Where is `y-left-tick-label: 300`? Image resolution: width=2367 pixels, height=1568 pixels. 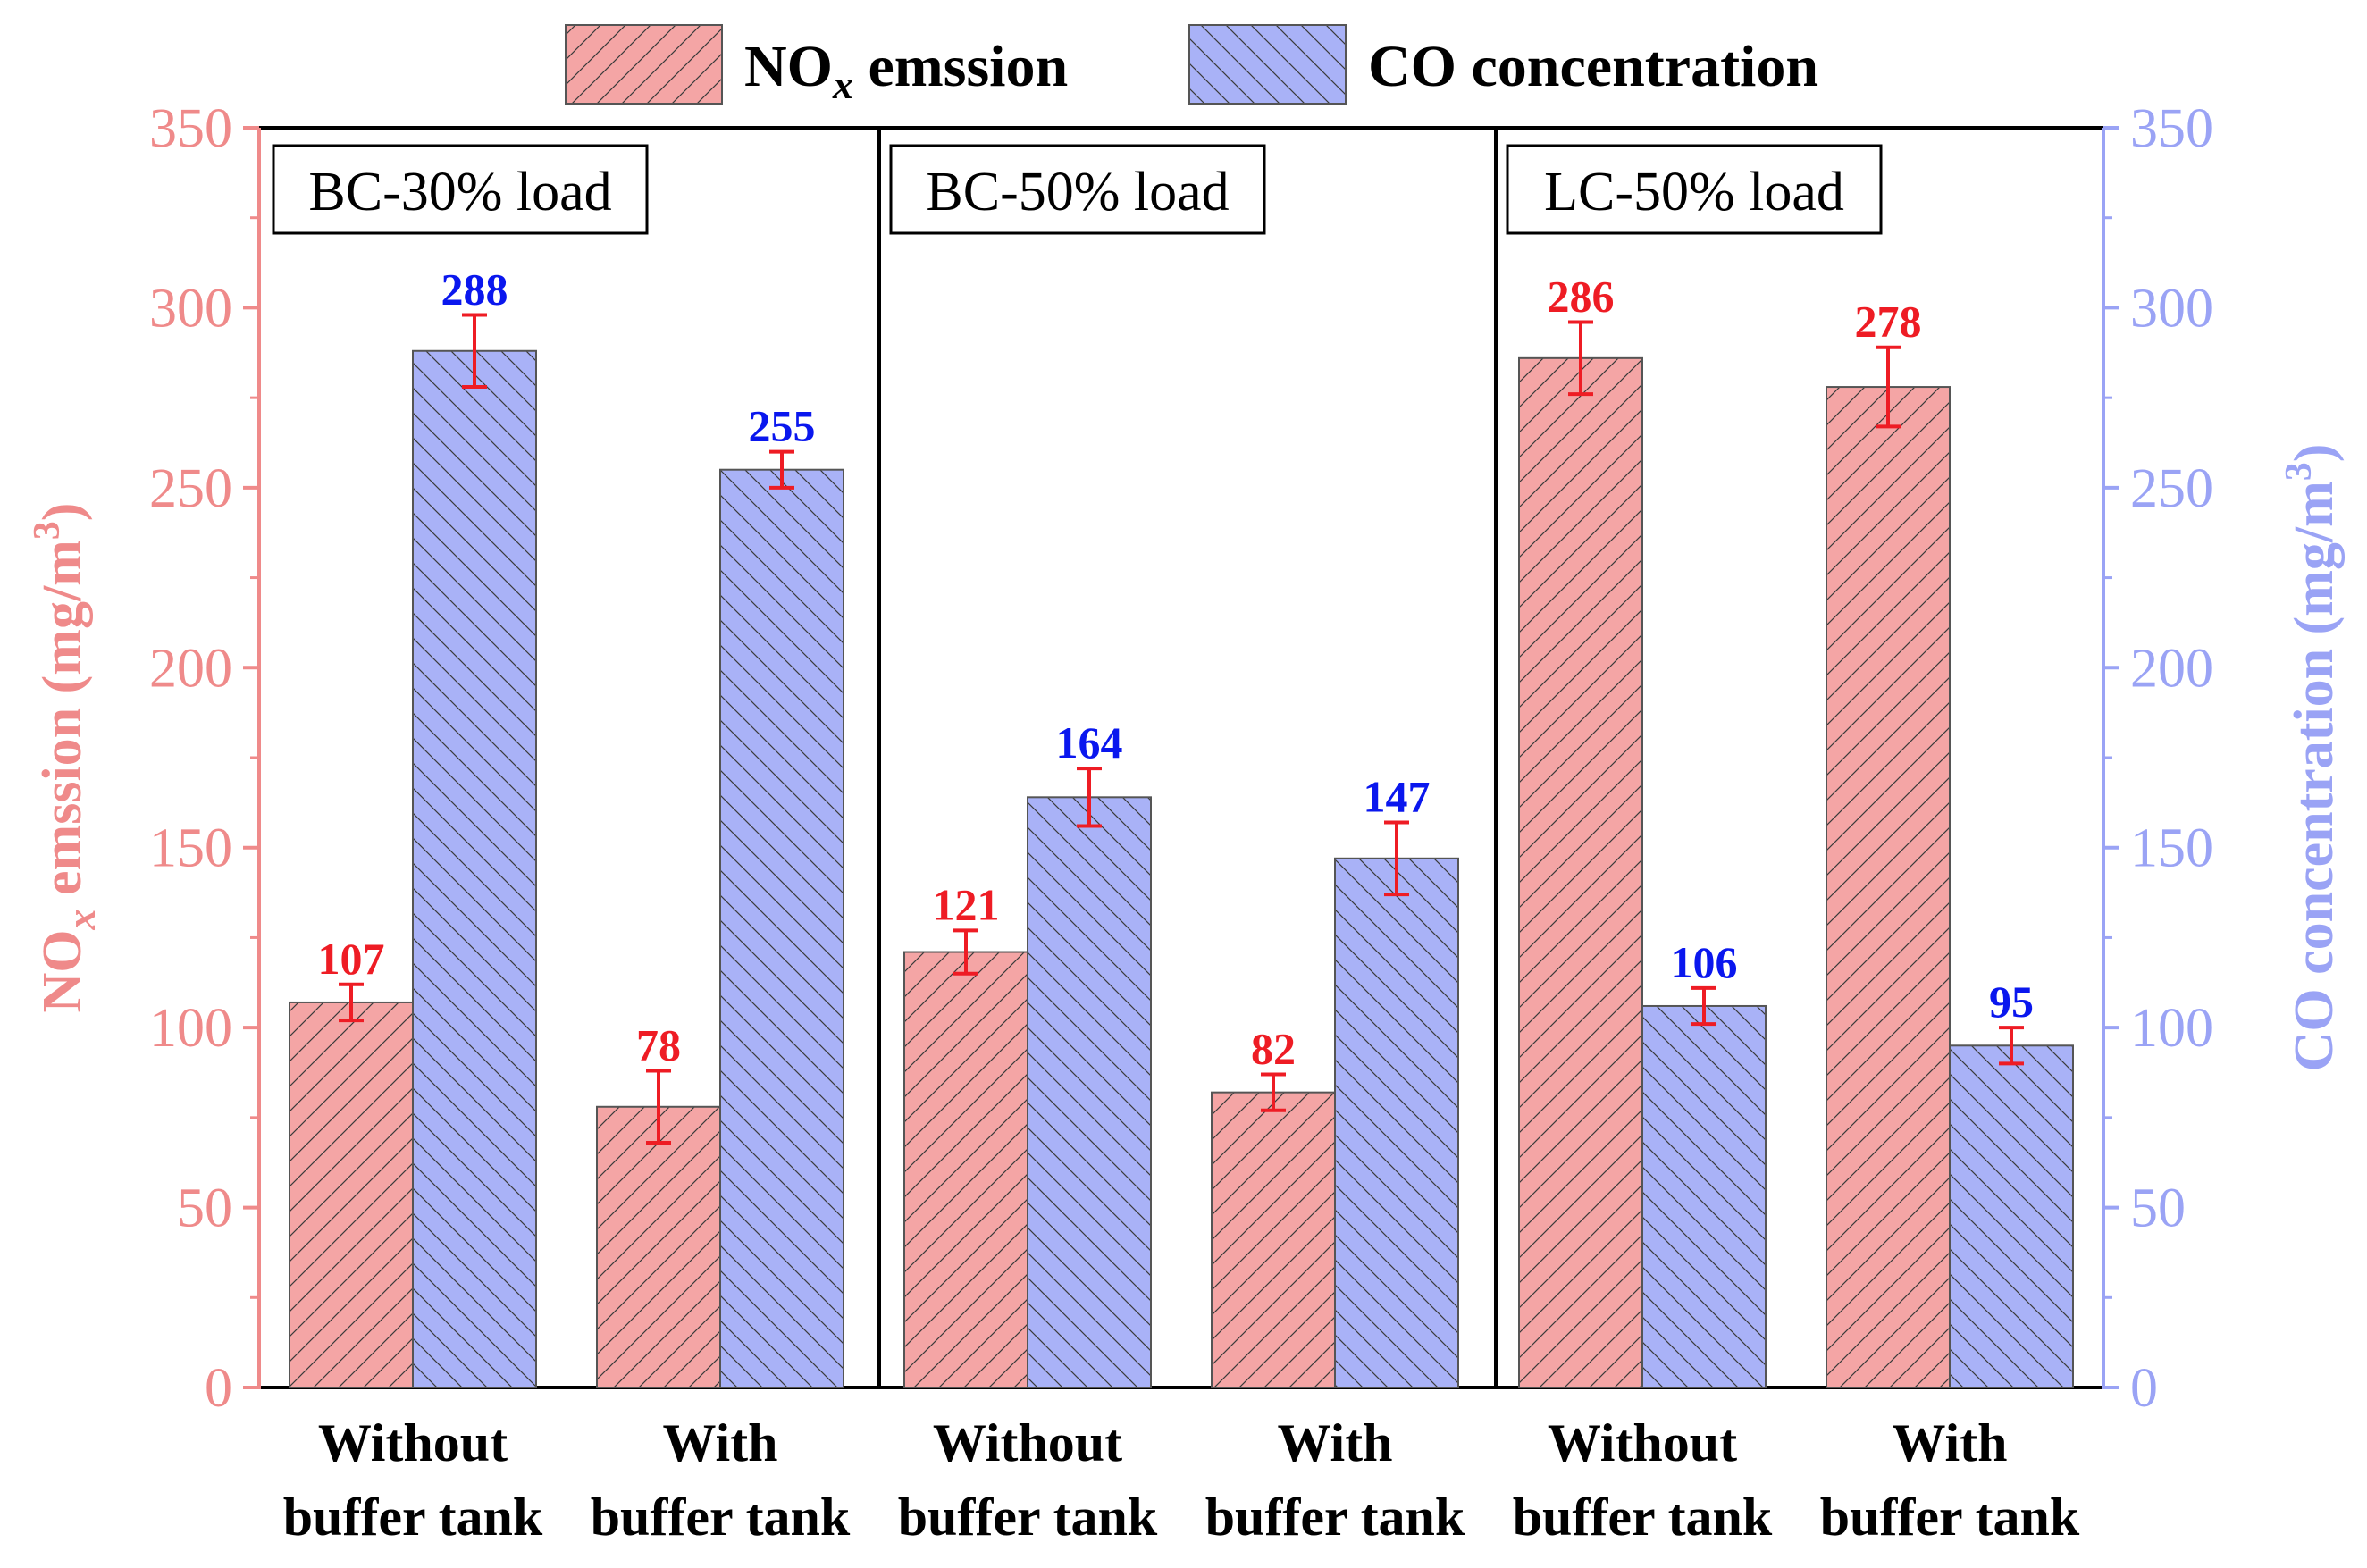 y-left-tick-label: 300 is located at coordinates (190, 308).